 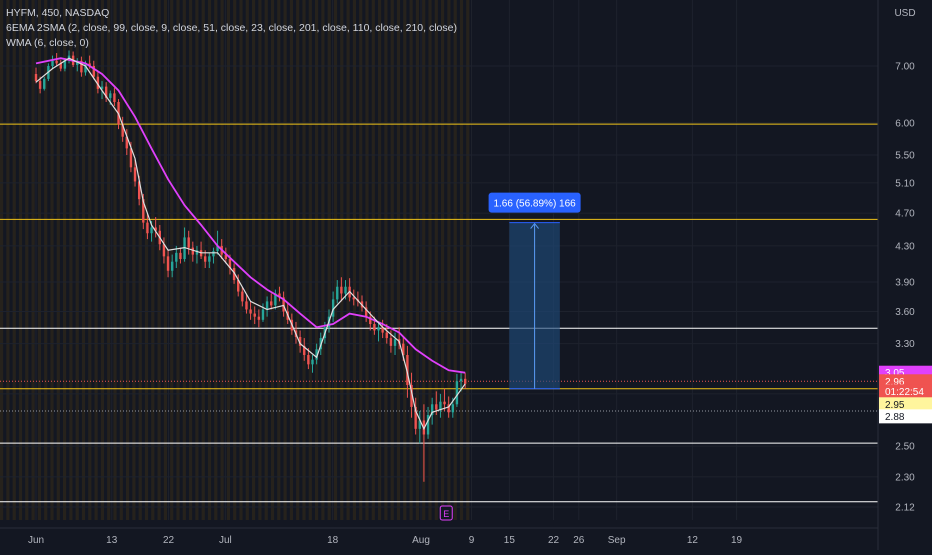 What do you see at coordinates (554, 540) in the screenshot?
I see `x-tick-label: 22` at bounding box center [554, 540].